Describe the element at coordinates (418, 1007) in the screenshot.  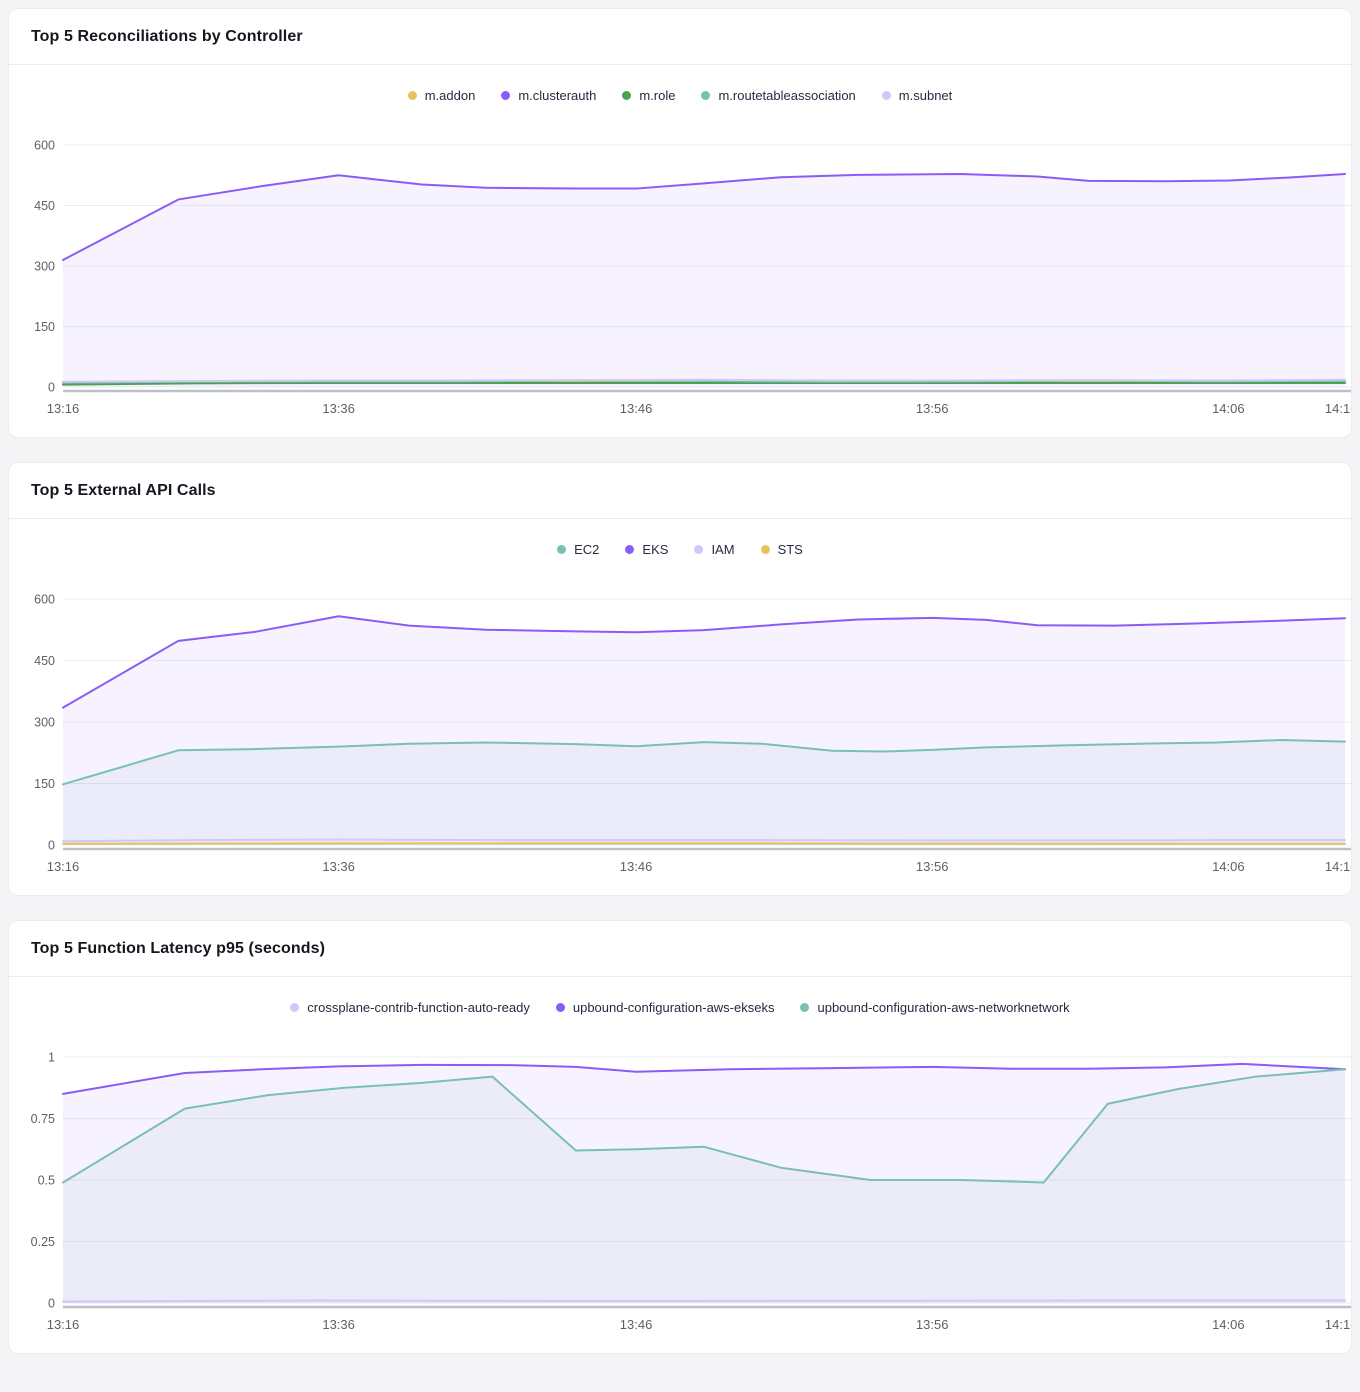
I see `legend-label: crossplane-contrib-function-auto-ready` at that location.